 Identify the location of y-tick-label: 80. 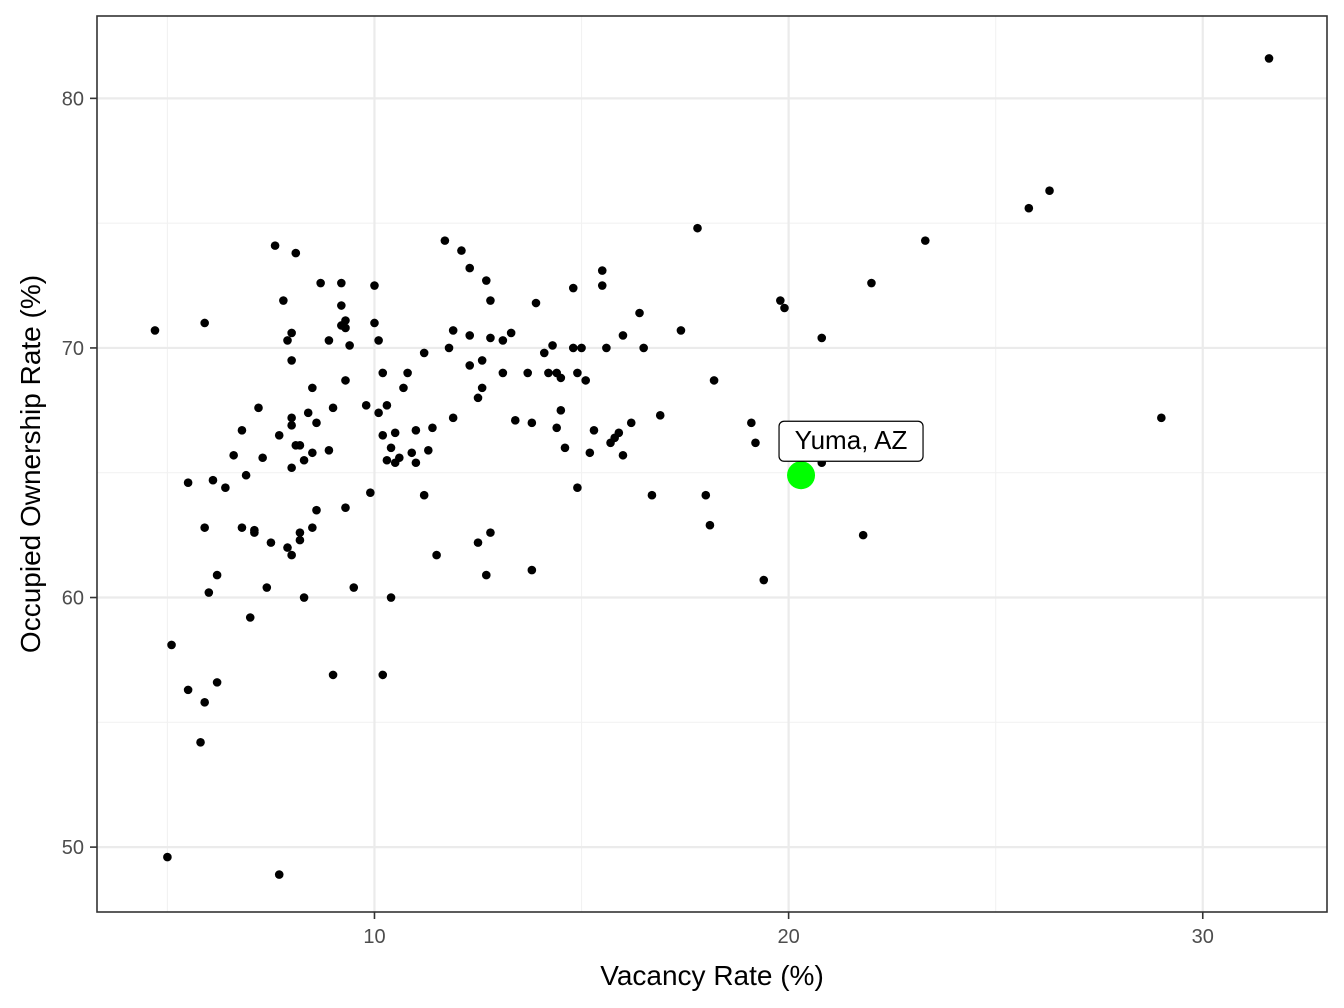
(73, 99).